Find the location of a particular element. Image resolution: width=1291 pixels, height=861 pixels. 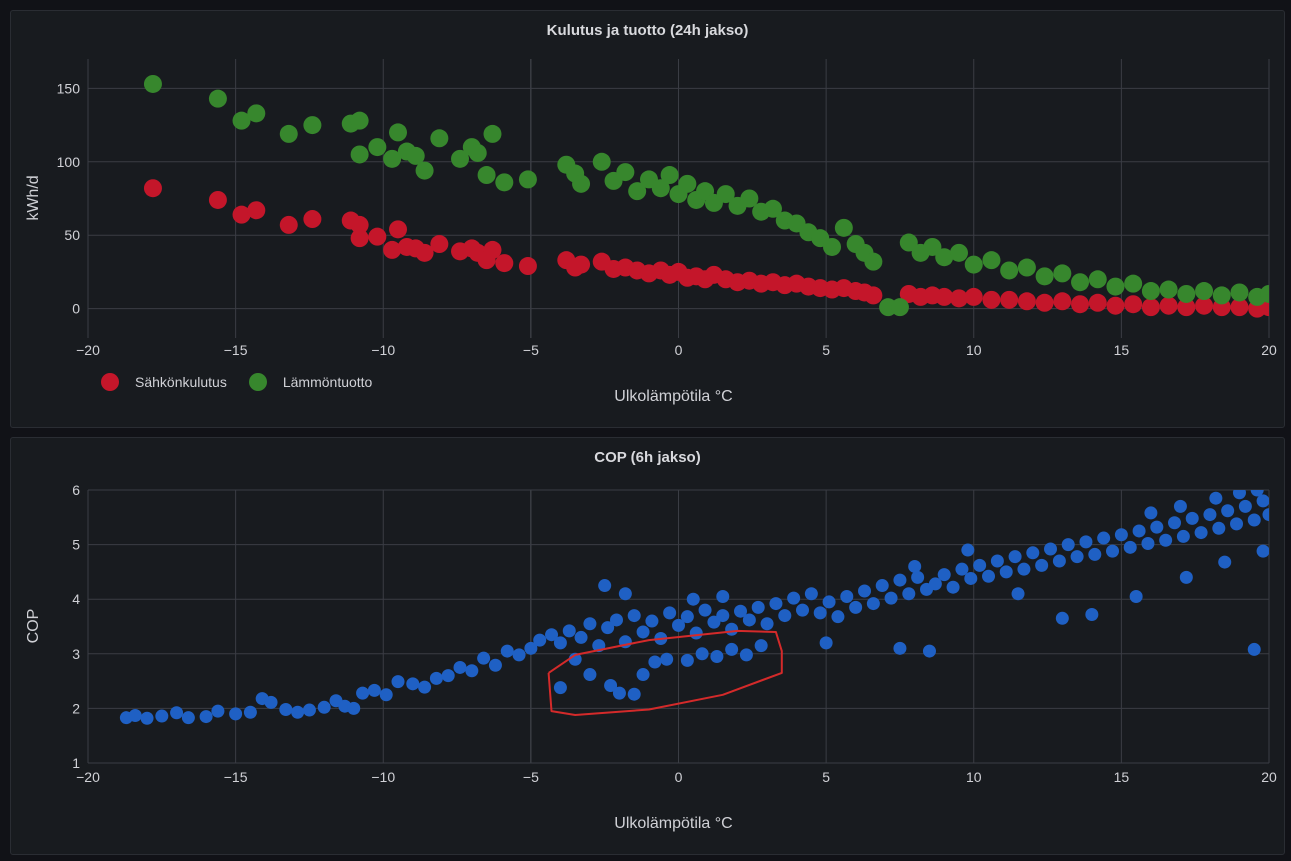

consumption-x-tick-label: 5 is located at coordinates (826, 350).